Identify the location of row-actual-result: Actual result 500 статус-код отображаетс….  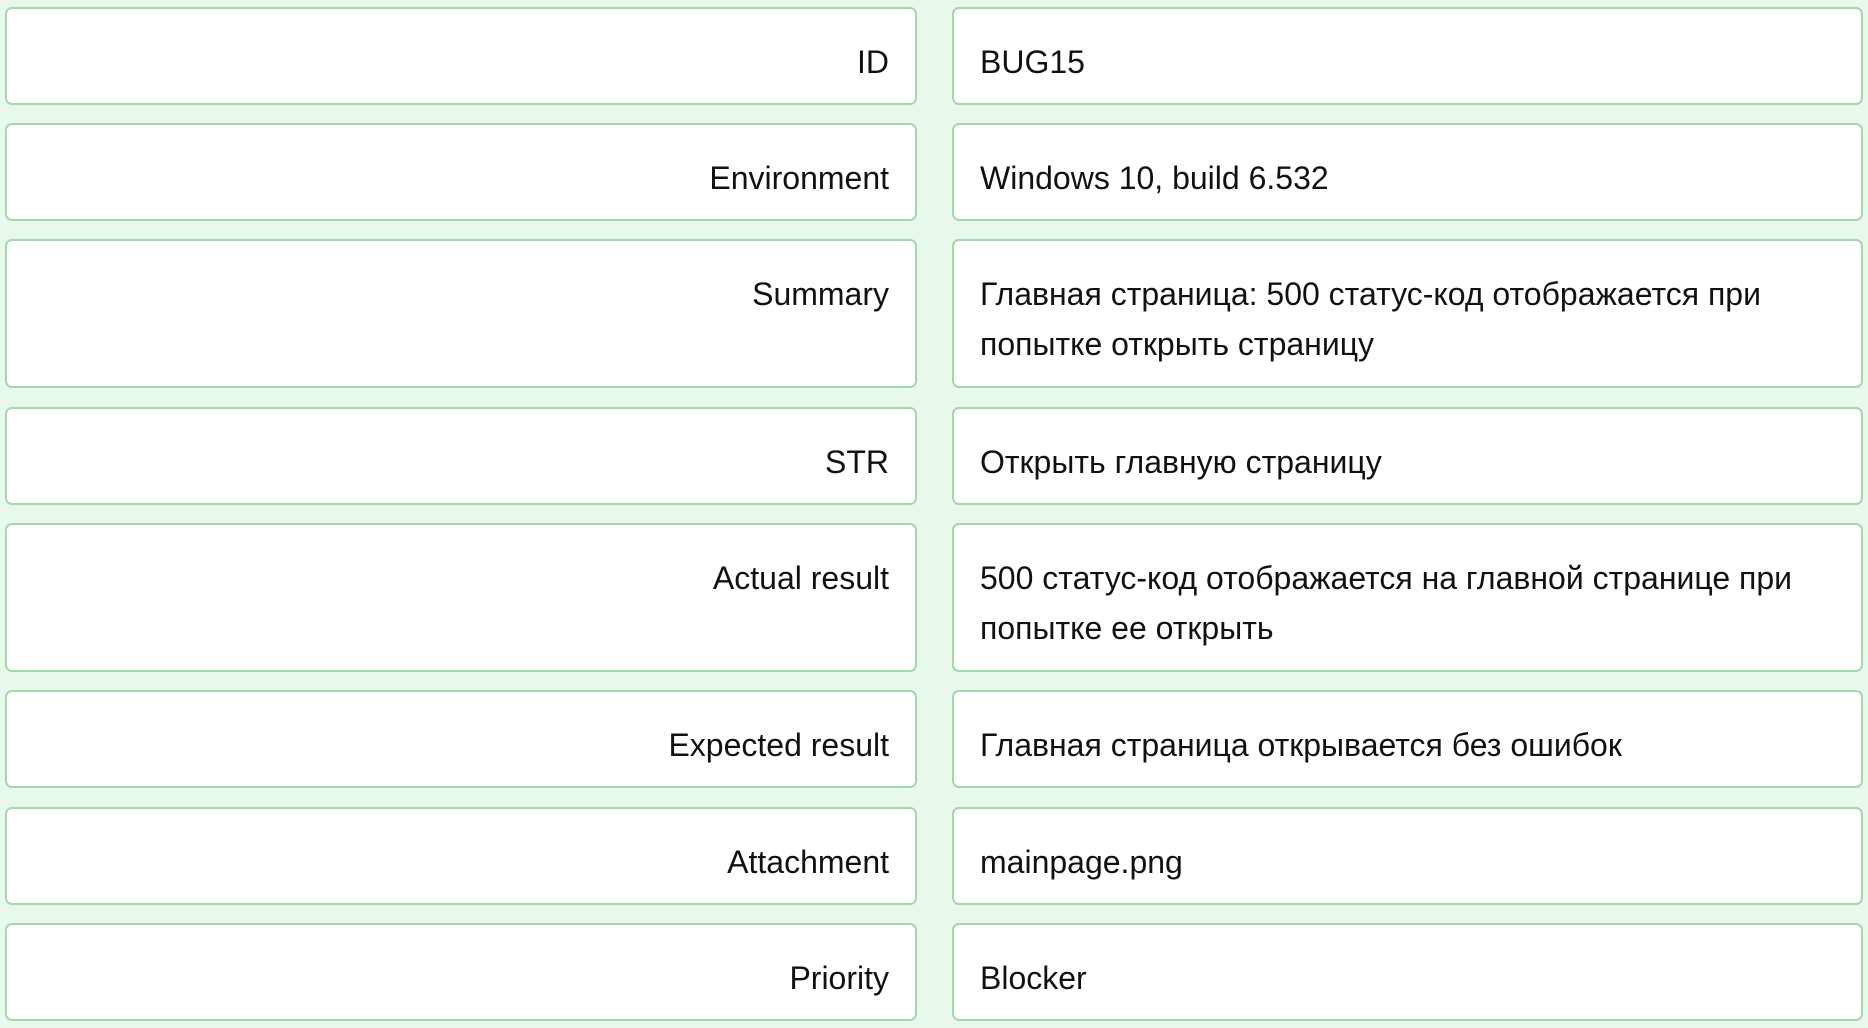
(934, 597).